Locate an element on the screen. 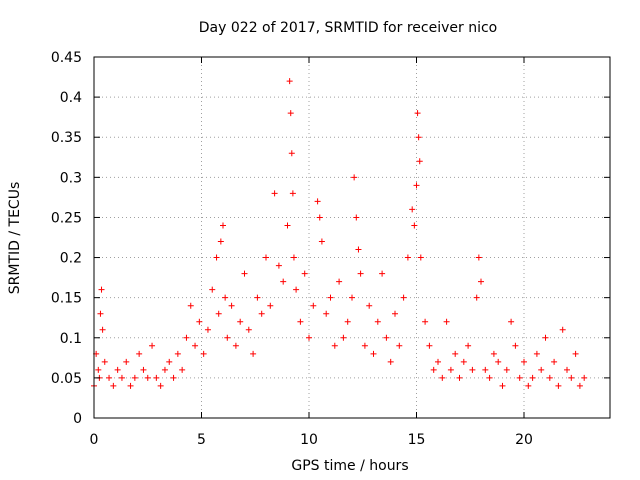  x-axis-label: GPS time / hours is located at coordinates (349, 466).